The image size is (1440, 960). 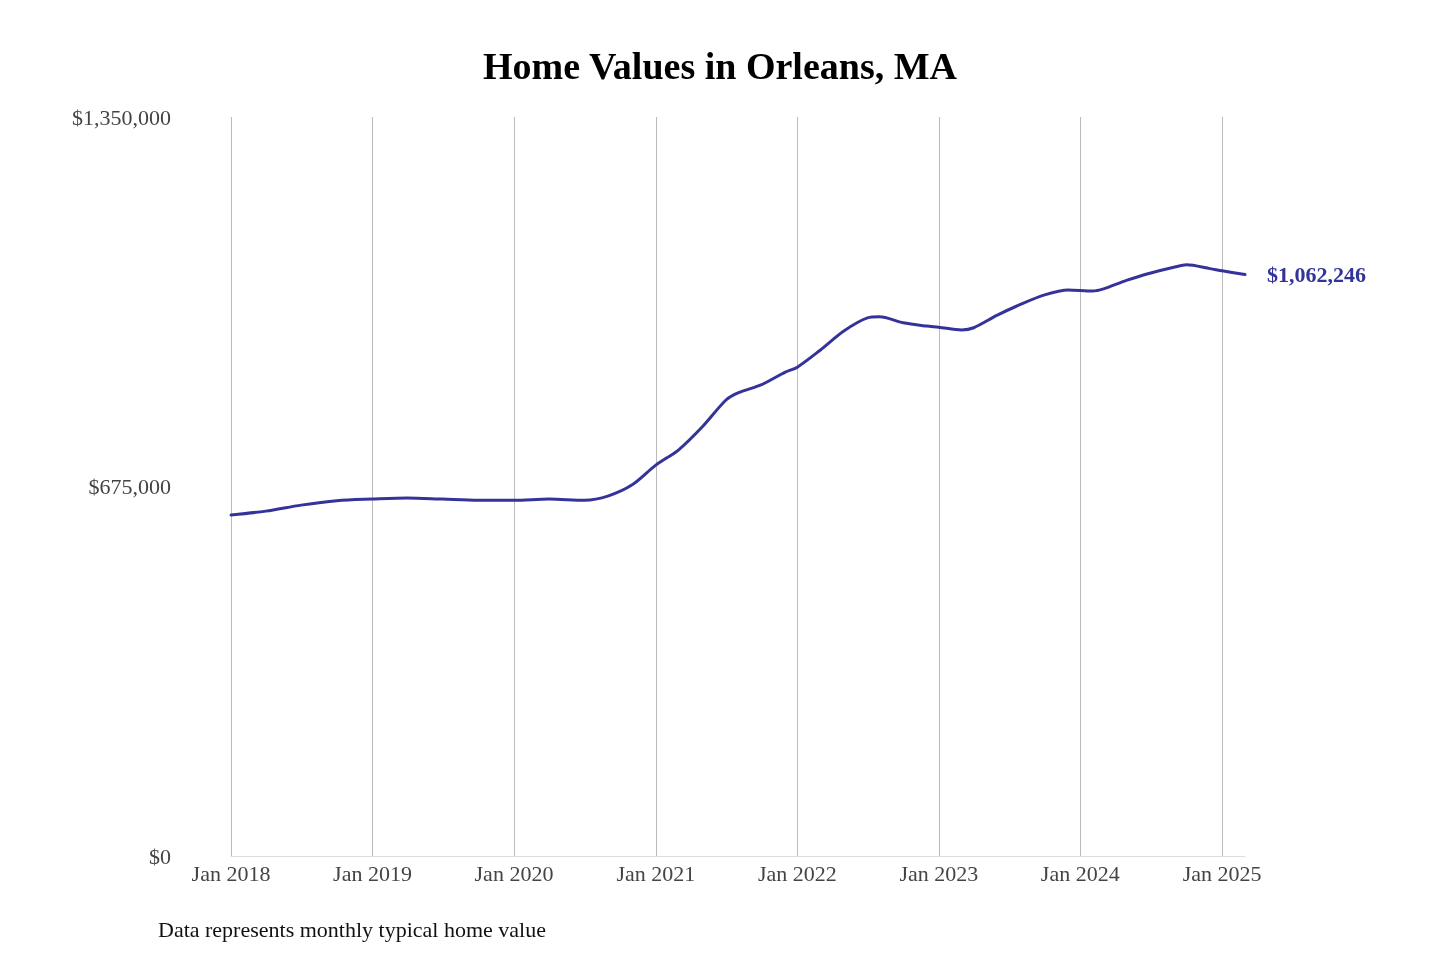 I want to click on chart-title: Home Values in Orleans, MA, so click(x=720, y=66).